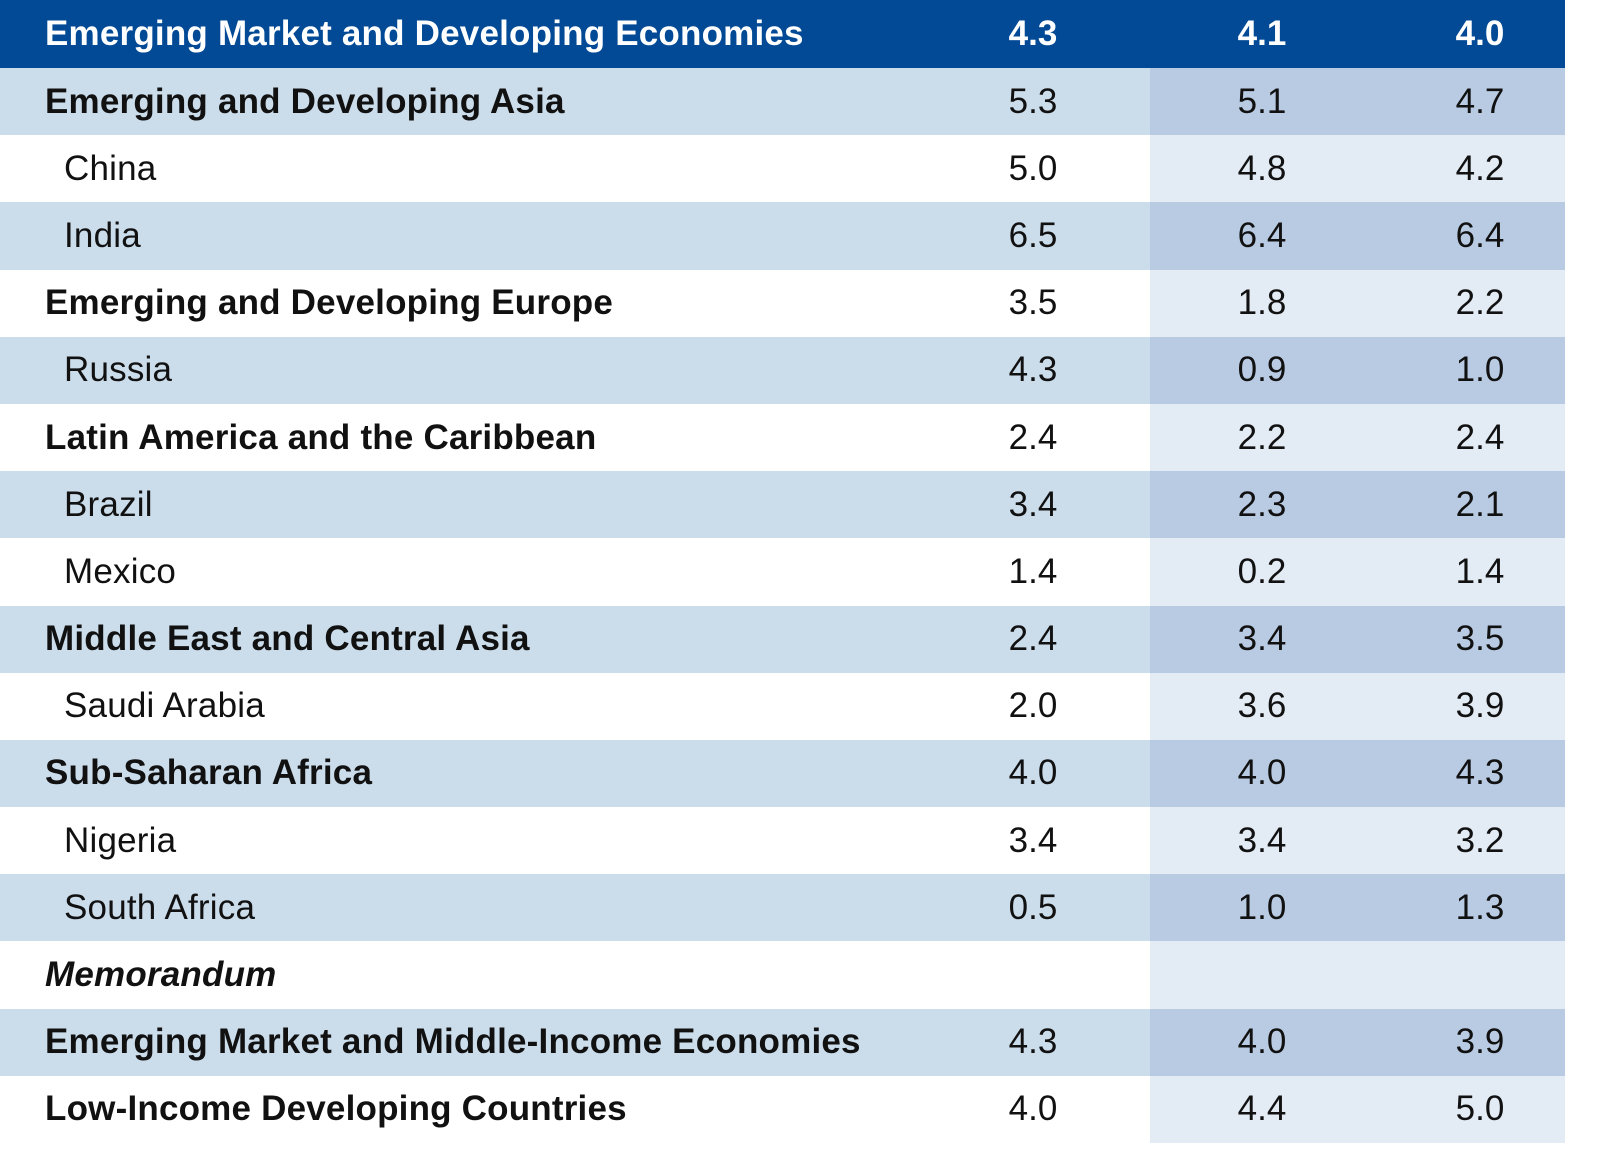 Image resolution: width=1600 pixels, height=1164 pixels. I want to click on row-value-col2: 0.2, so click(1262, 571).